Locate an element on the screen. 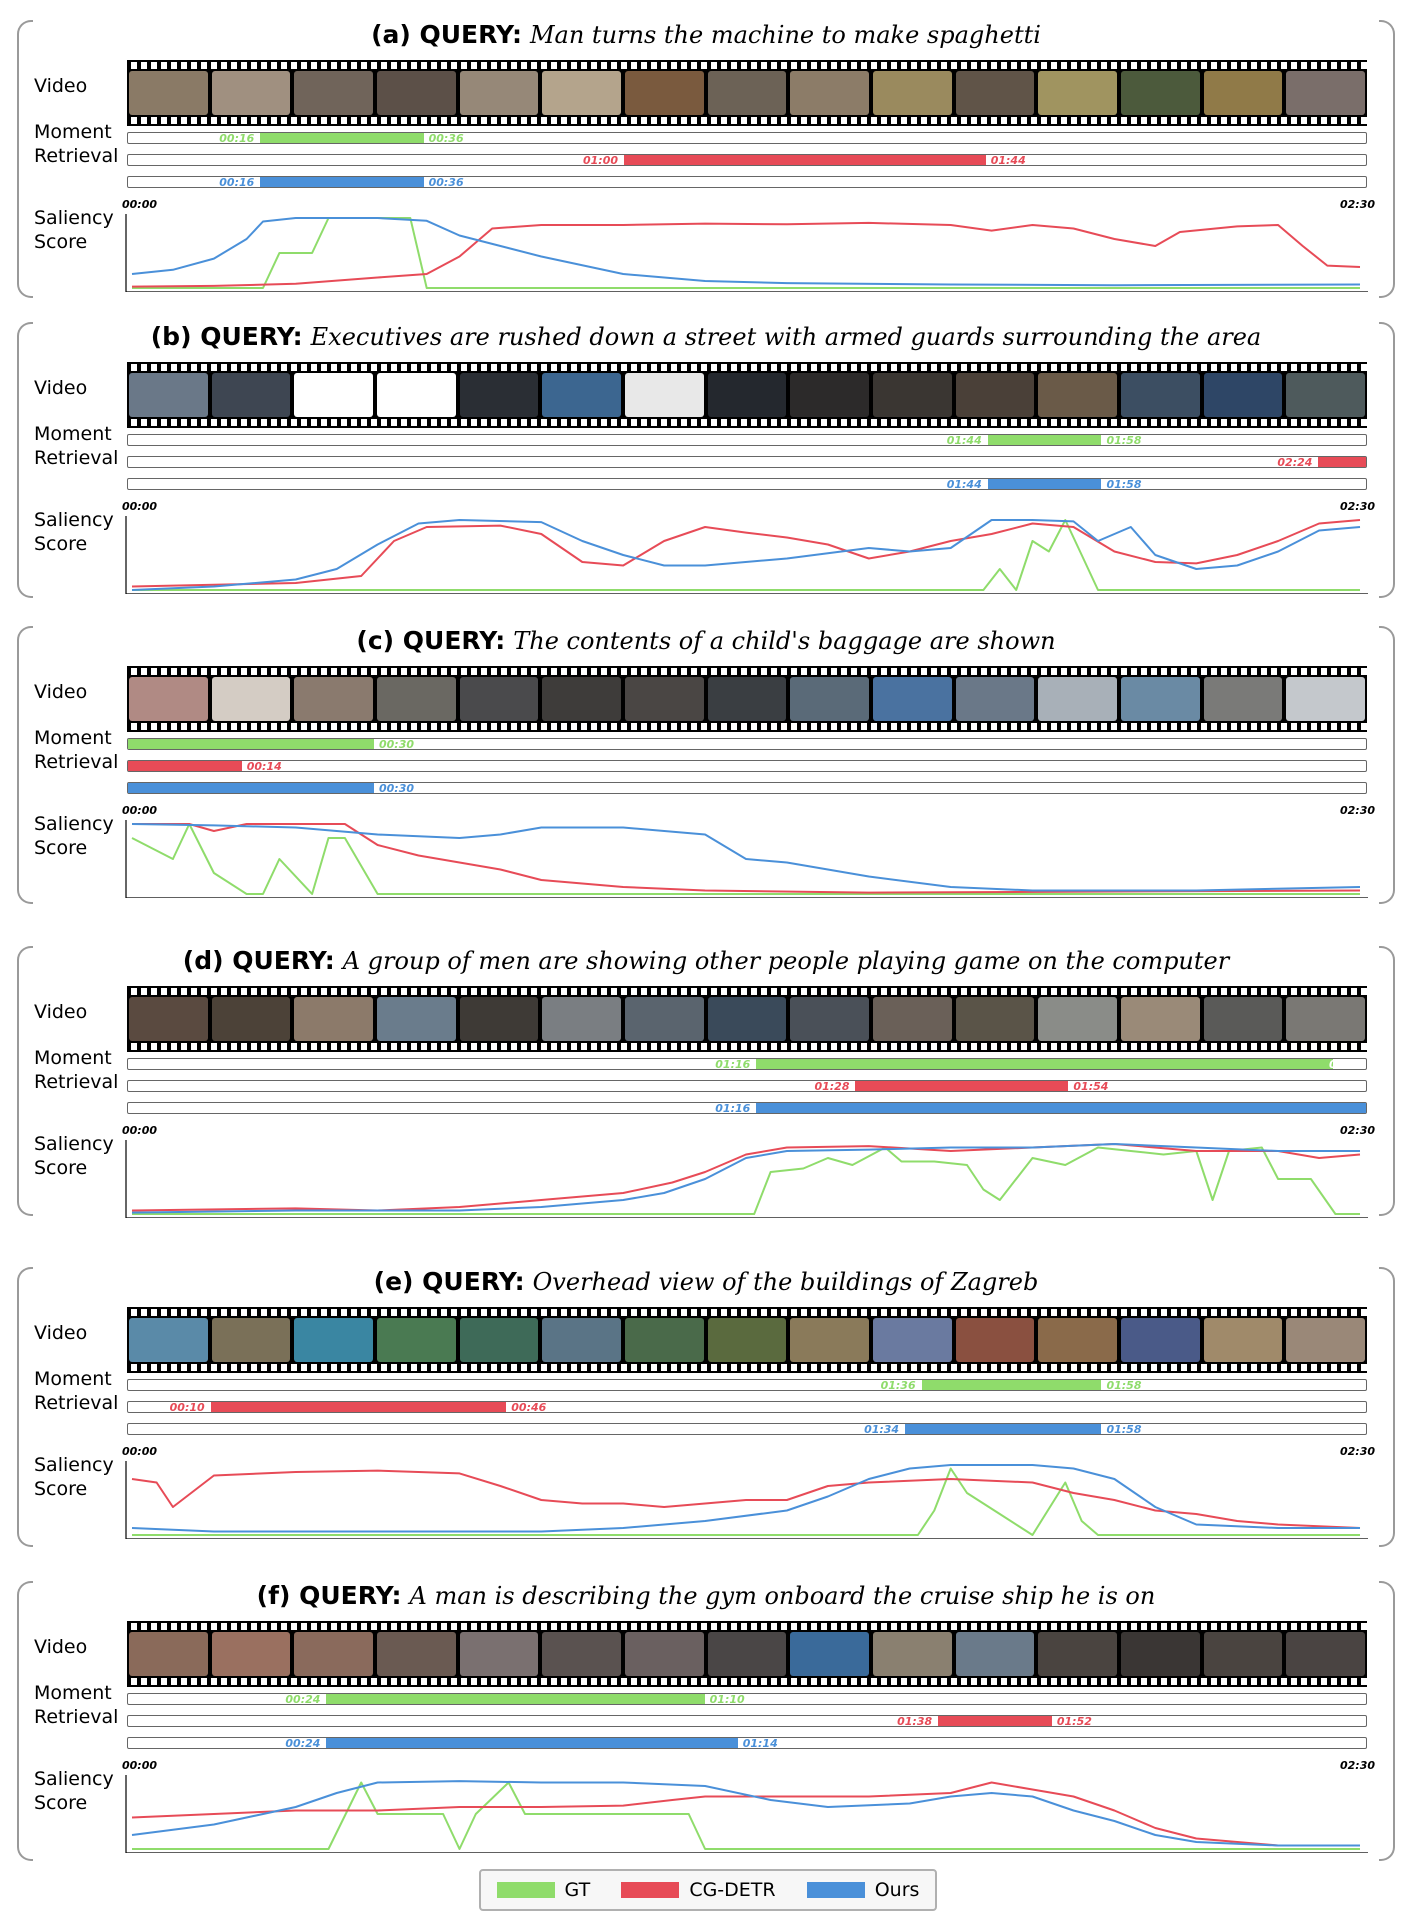 This screenshot has height=1921, width=1412. moment-end-label: 01:44 is located at coordinates (1008, 160).